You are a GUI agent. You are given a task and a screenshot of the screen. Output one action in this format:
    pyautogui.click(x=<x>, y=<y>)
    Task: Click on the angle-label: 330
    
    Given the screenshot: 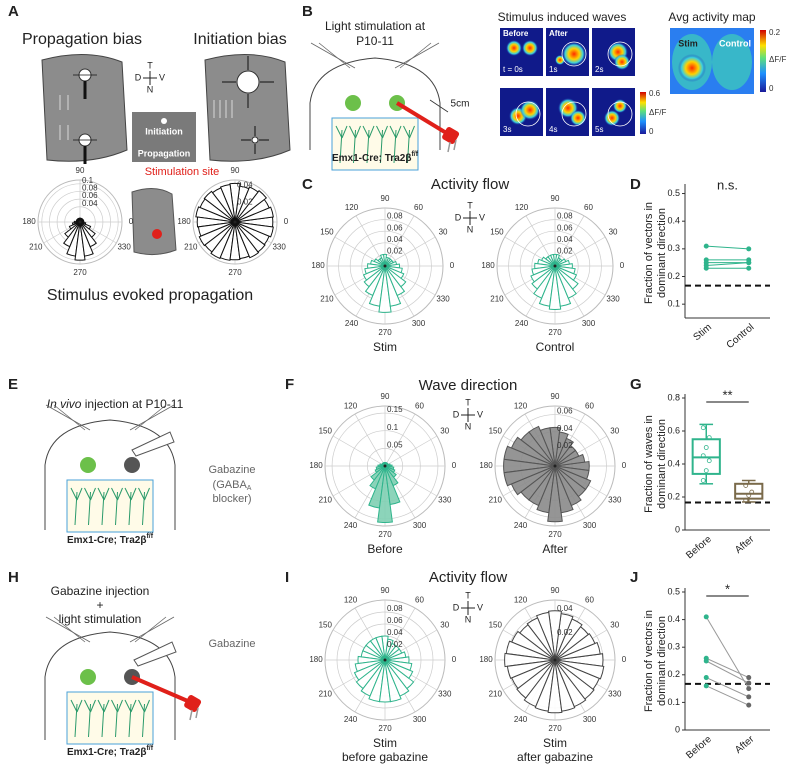 What is the action you would take?
    pyautogui.click(x=124, y=247)
    